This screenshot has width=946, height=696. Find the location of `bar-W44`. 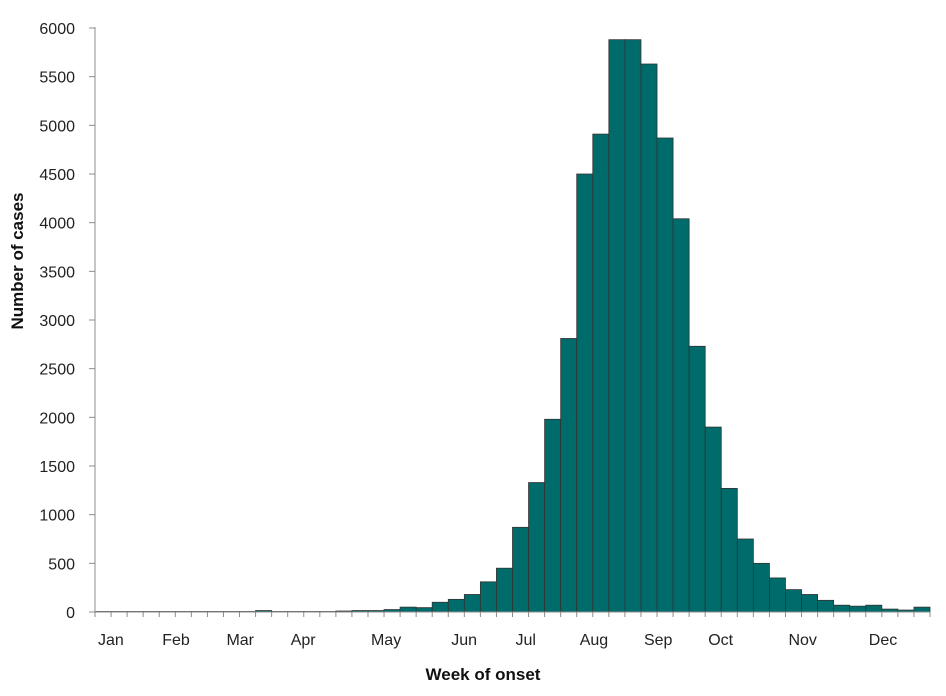

bar-W44 is located at coordinates (793, 601).